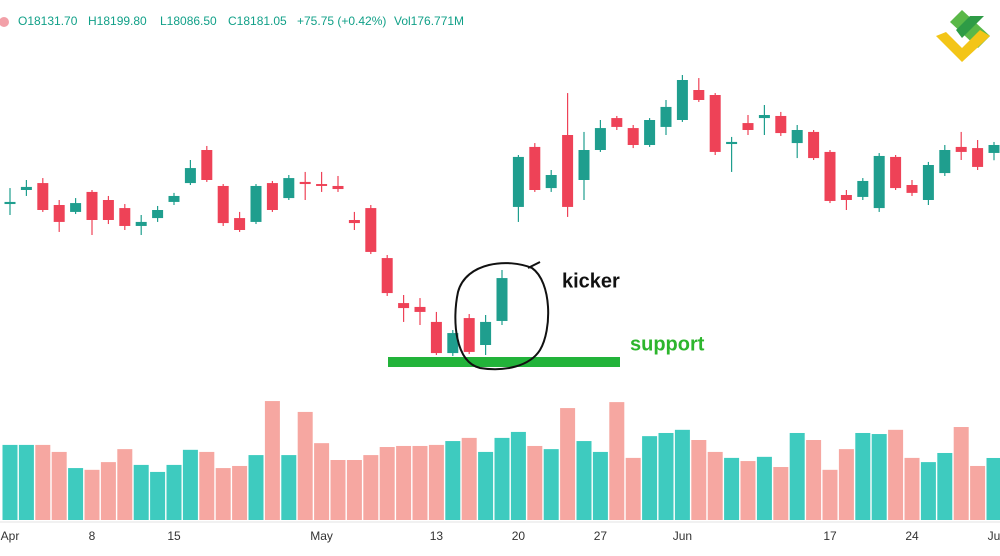 The image size is (1000, 556). Describe the element at coordinates (48, 21) in the screenshot. I see `header-open: O18131.70` at that location.